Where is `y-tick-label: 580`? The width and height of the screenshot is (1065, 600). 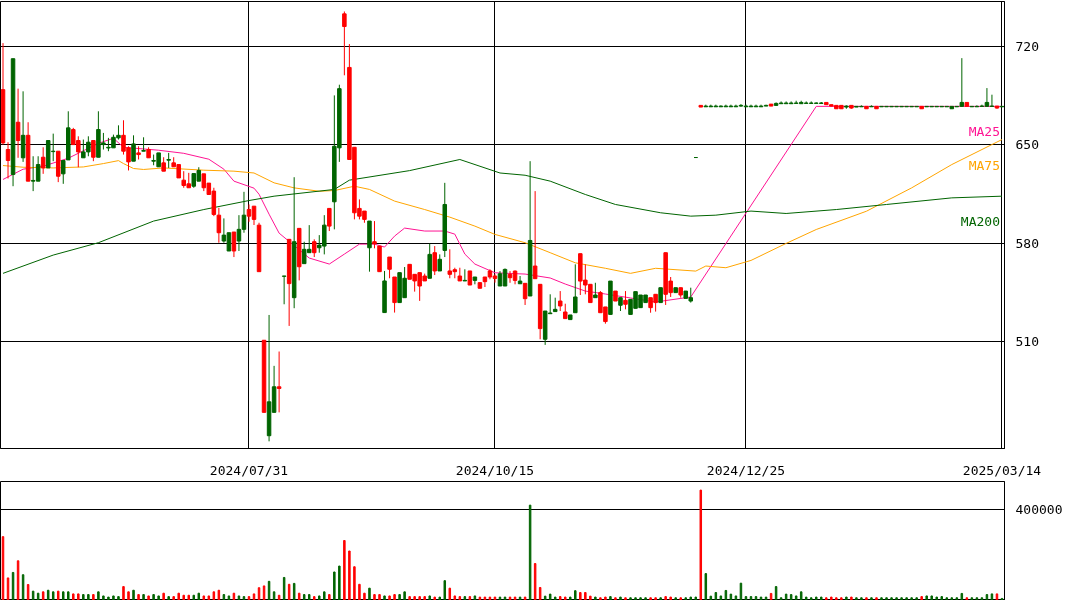 y-tick-label: 580 is located at coordinates (1027, 243).